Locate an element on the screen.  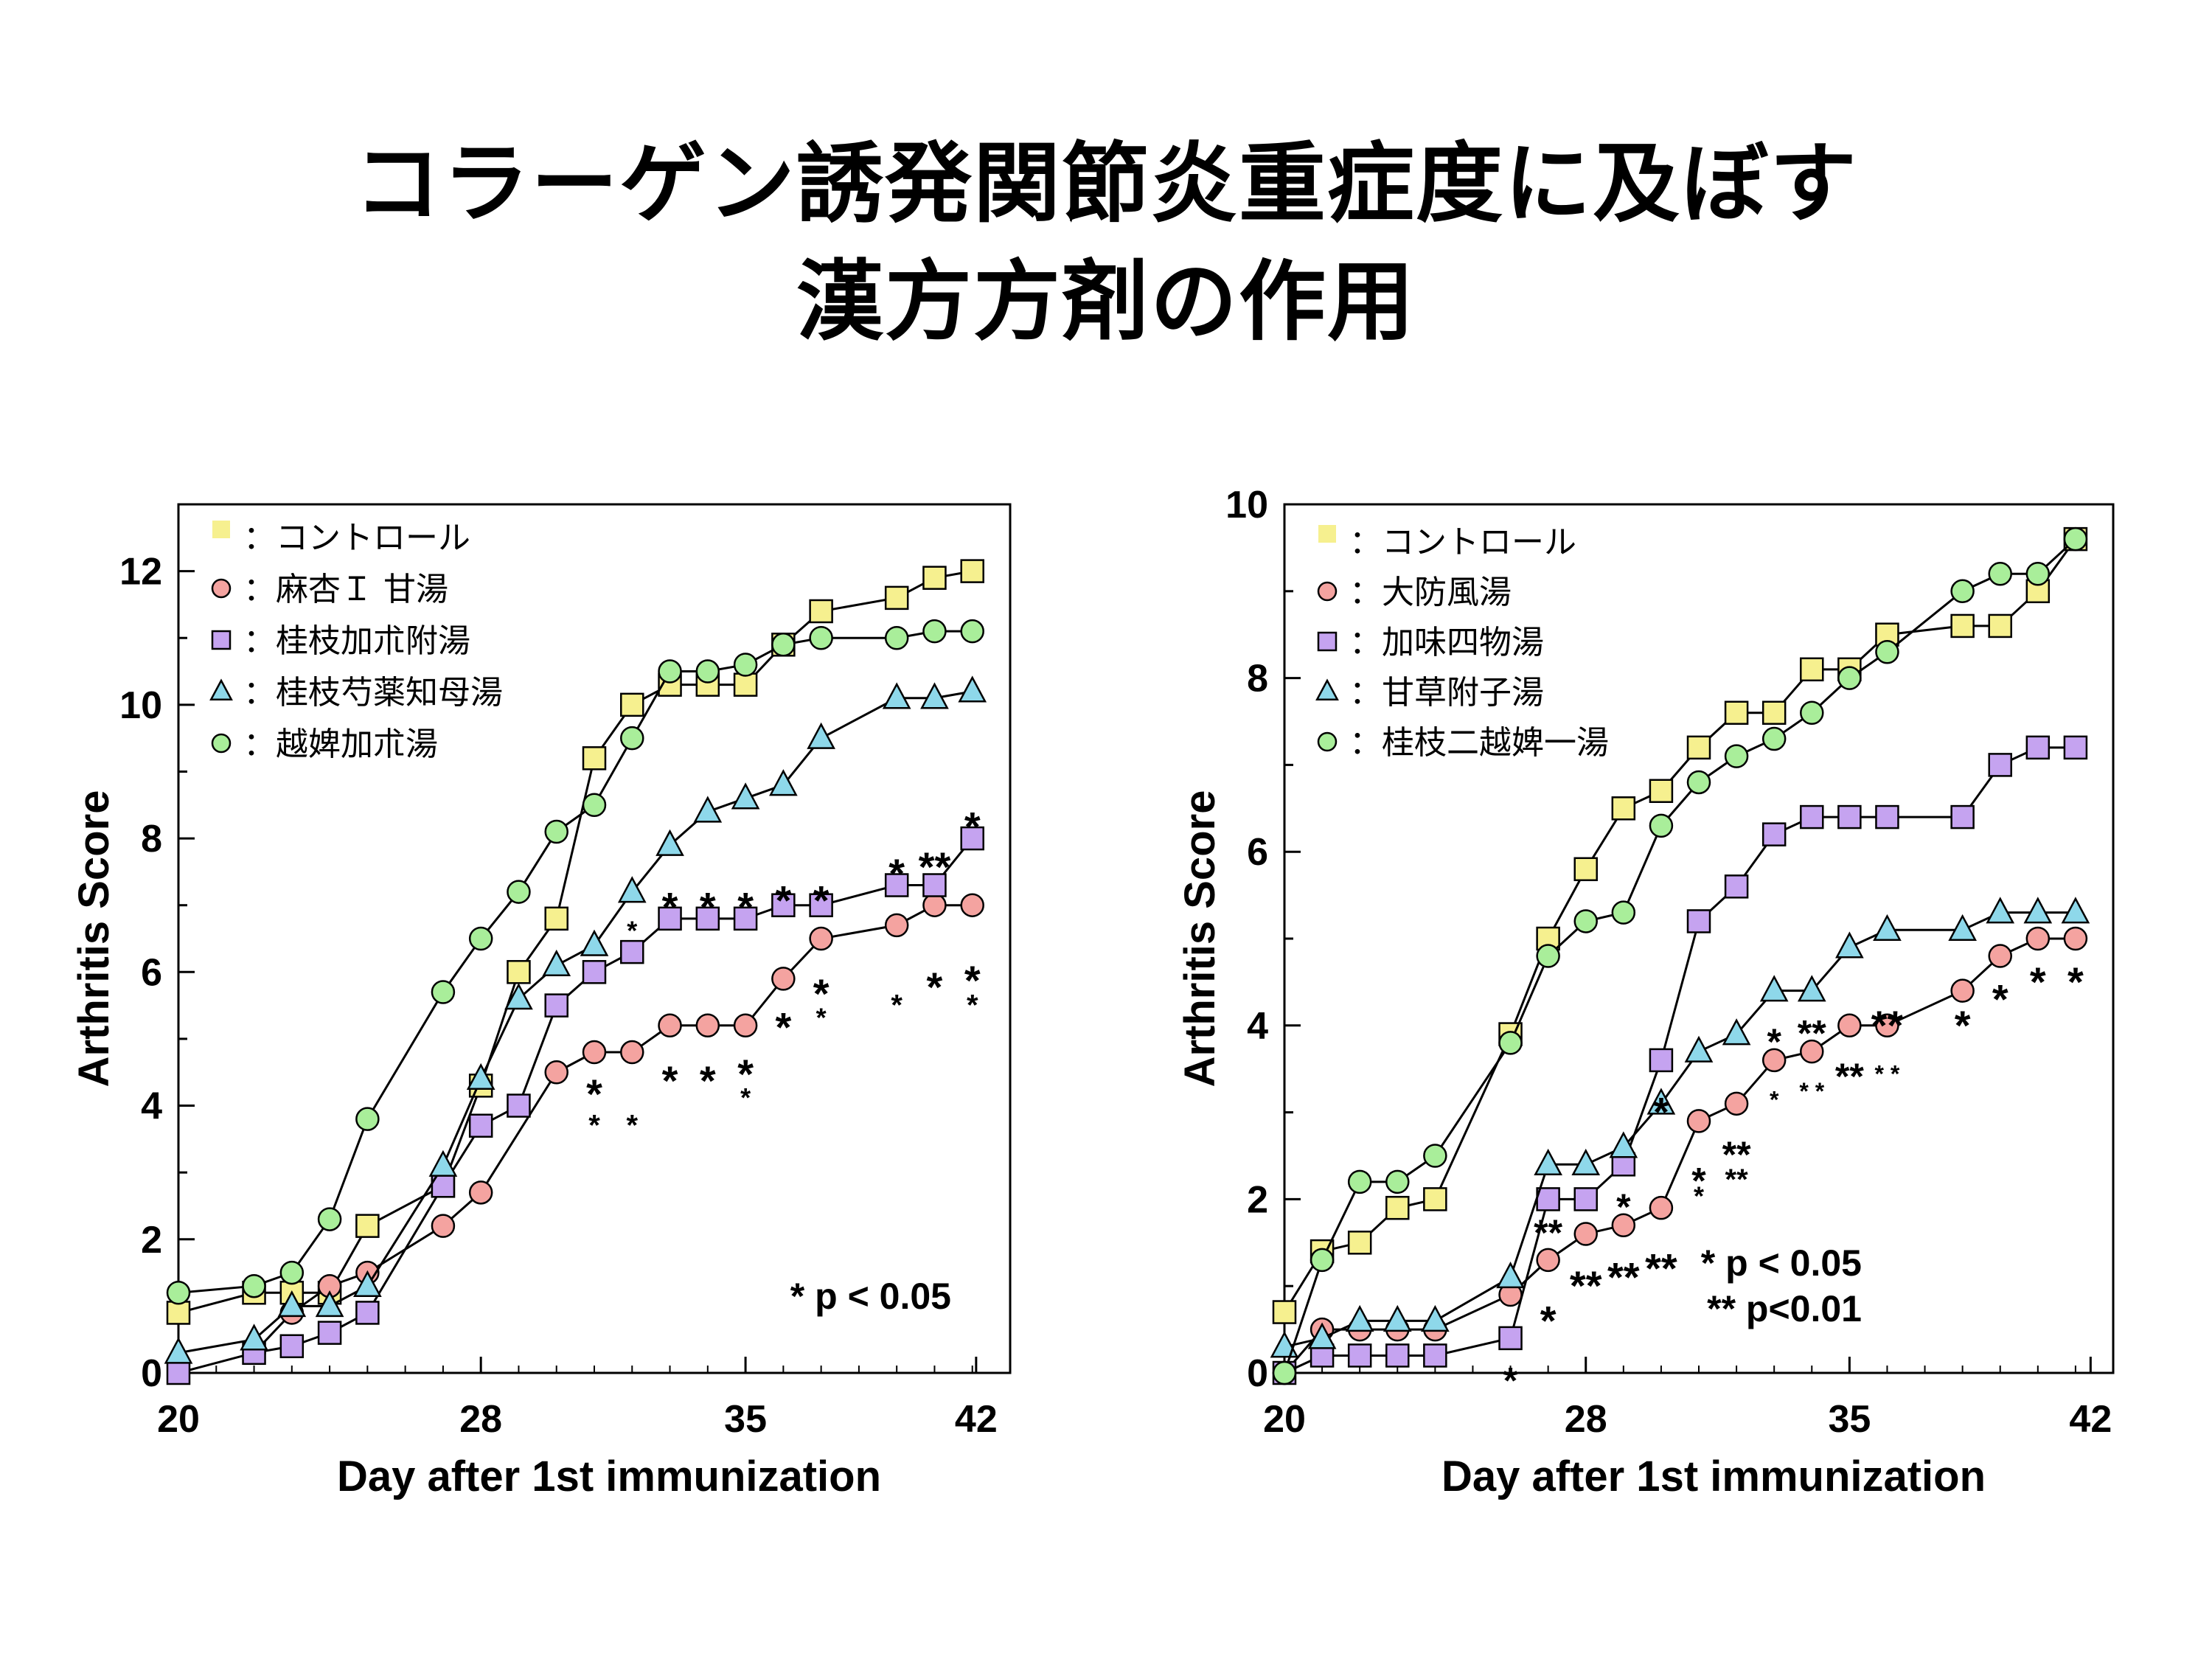
y-tick-label: 10 is located at coordinates (1246, 505).